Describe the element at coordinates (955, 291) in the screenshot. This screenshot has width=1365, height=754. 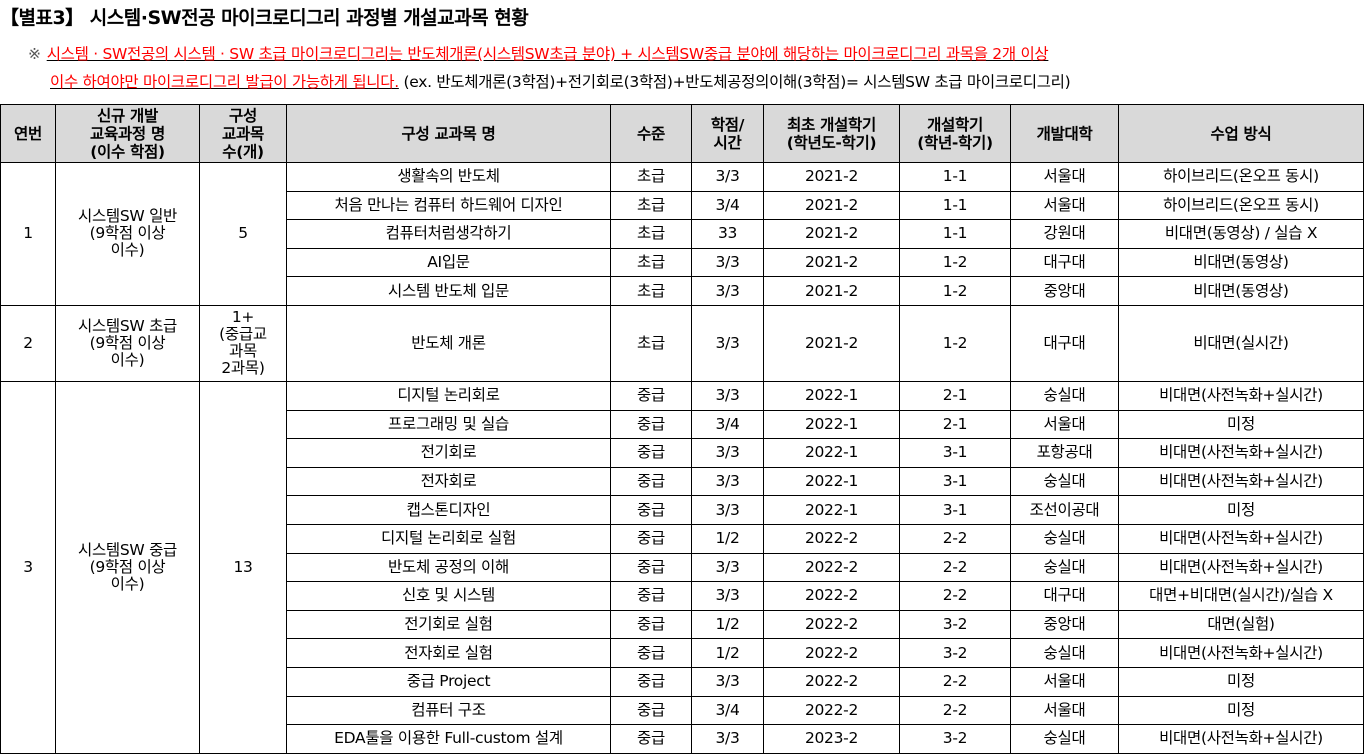
I see `semester: 1-2` at that location.